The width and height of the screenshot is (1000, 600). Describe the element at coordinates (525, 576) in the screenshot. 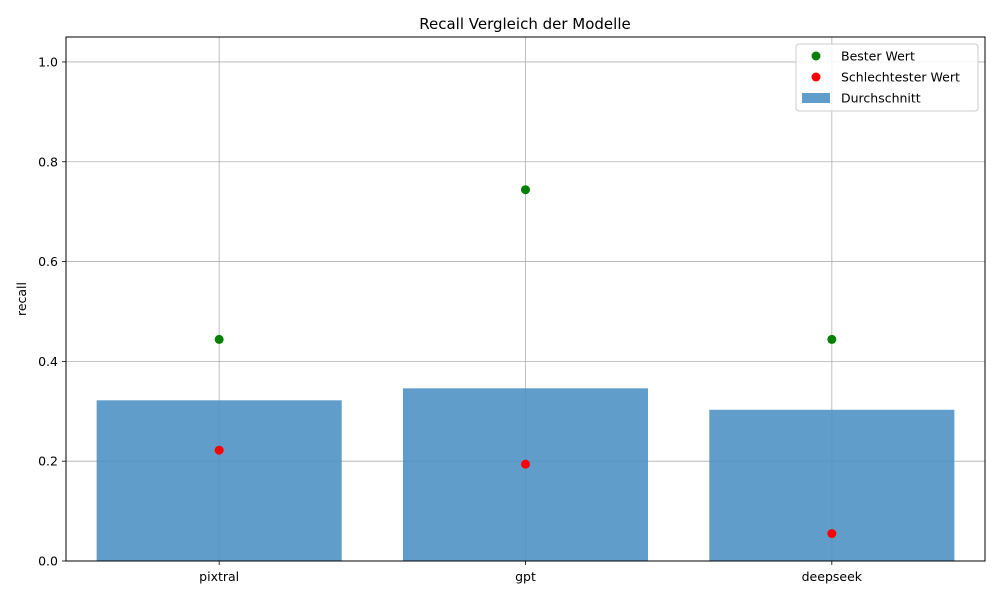

I see `x-tick-label: gpt` at that location.